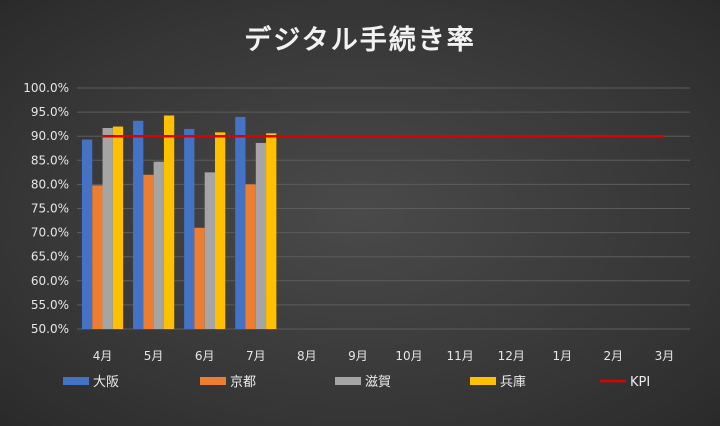  I want to click on legend-swatch-大阪, so click(76, 381).